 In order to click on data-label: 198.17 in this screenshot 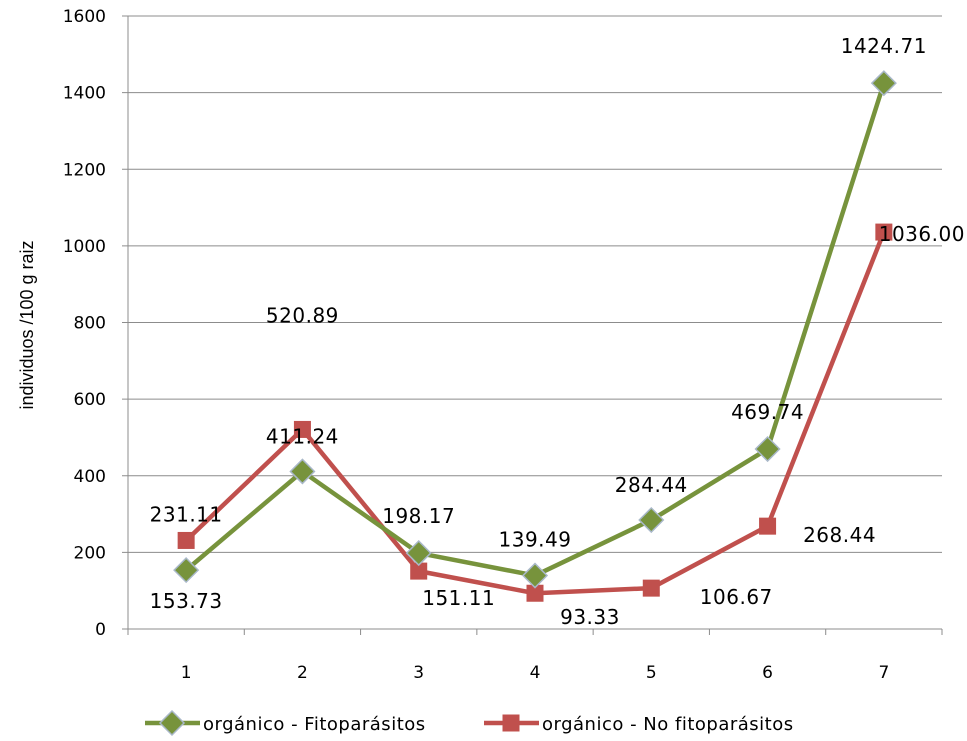, I will do `click(418, 516)`.